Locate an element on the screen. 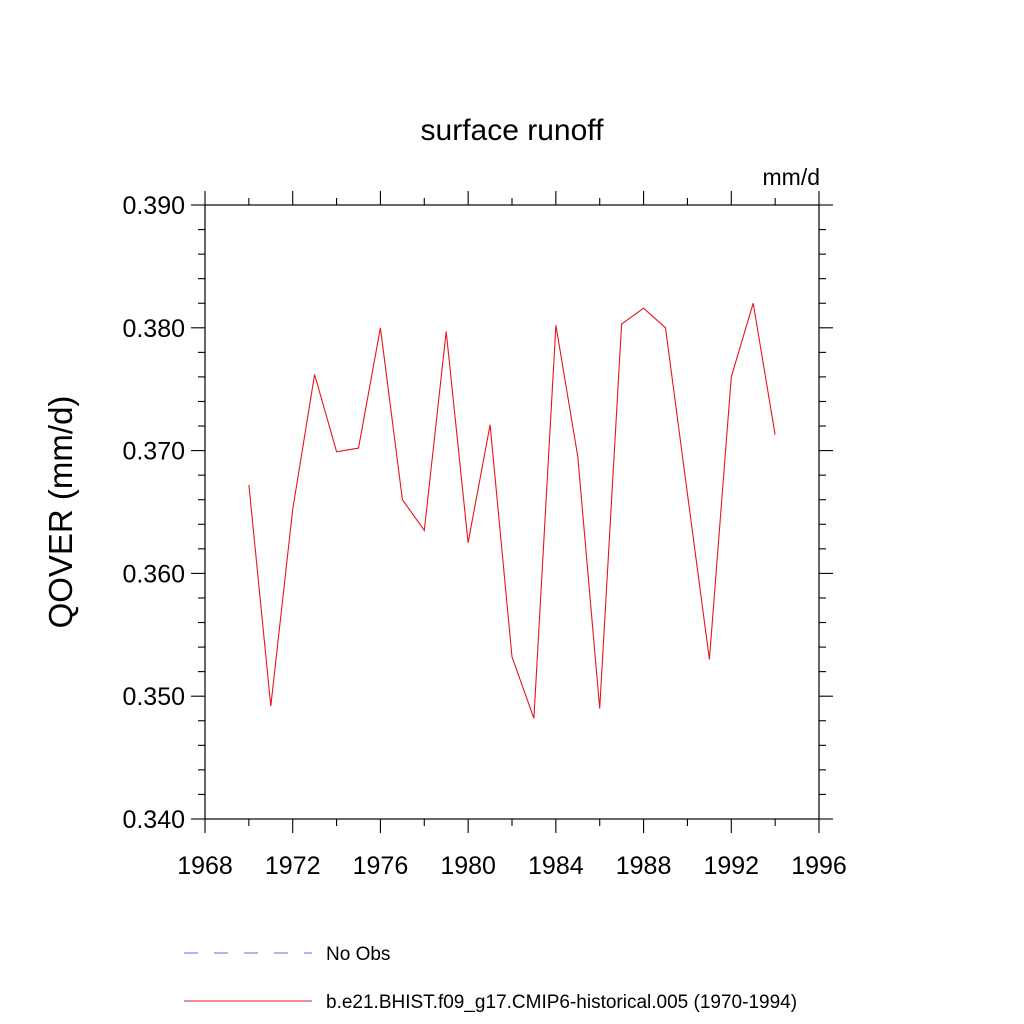  y-tick-label: 0.360 is located at coordinates (153, 574).